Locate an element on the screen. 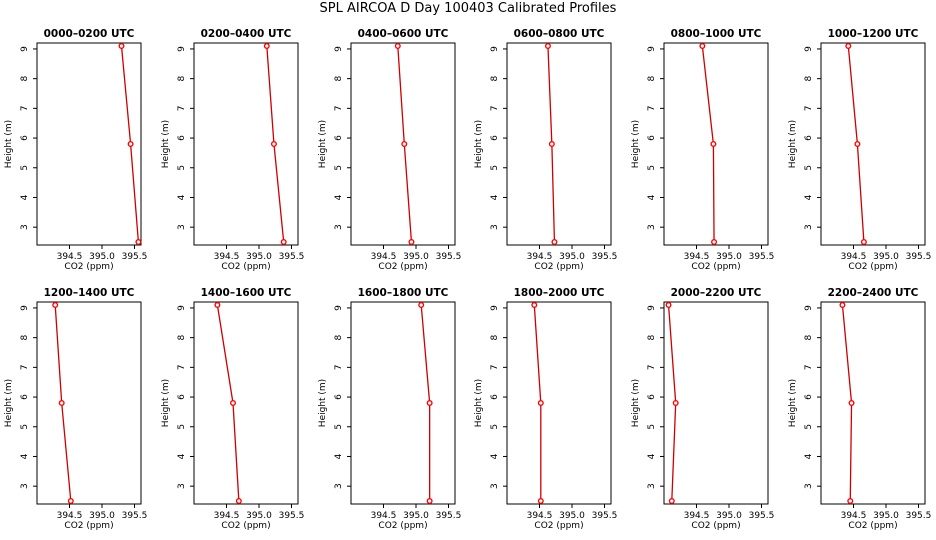  panel-title: 0000–0200 UTC is located at coordinates (89, 34).